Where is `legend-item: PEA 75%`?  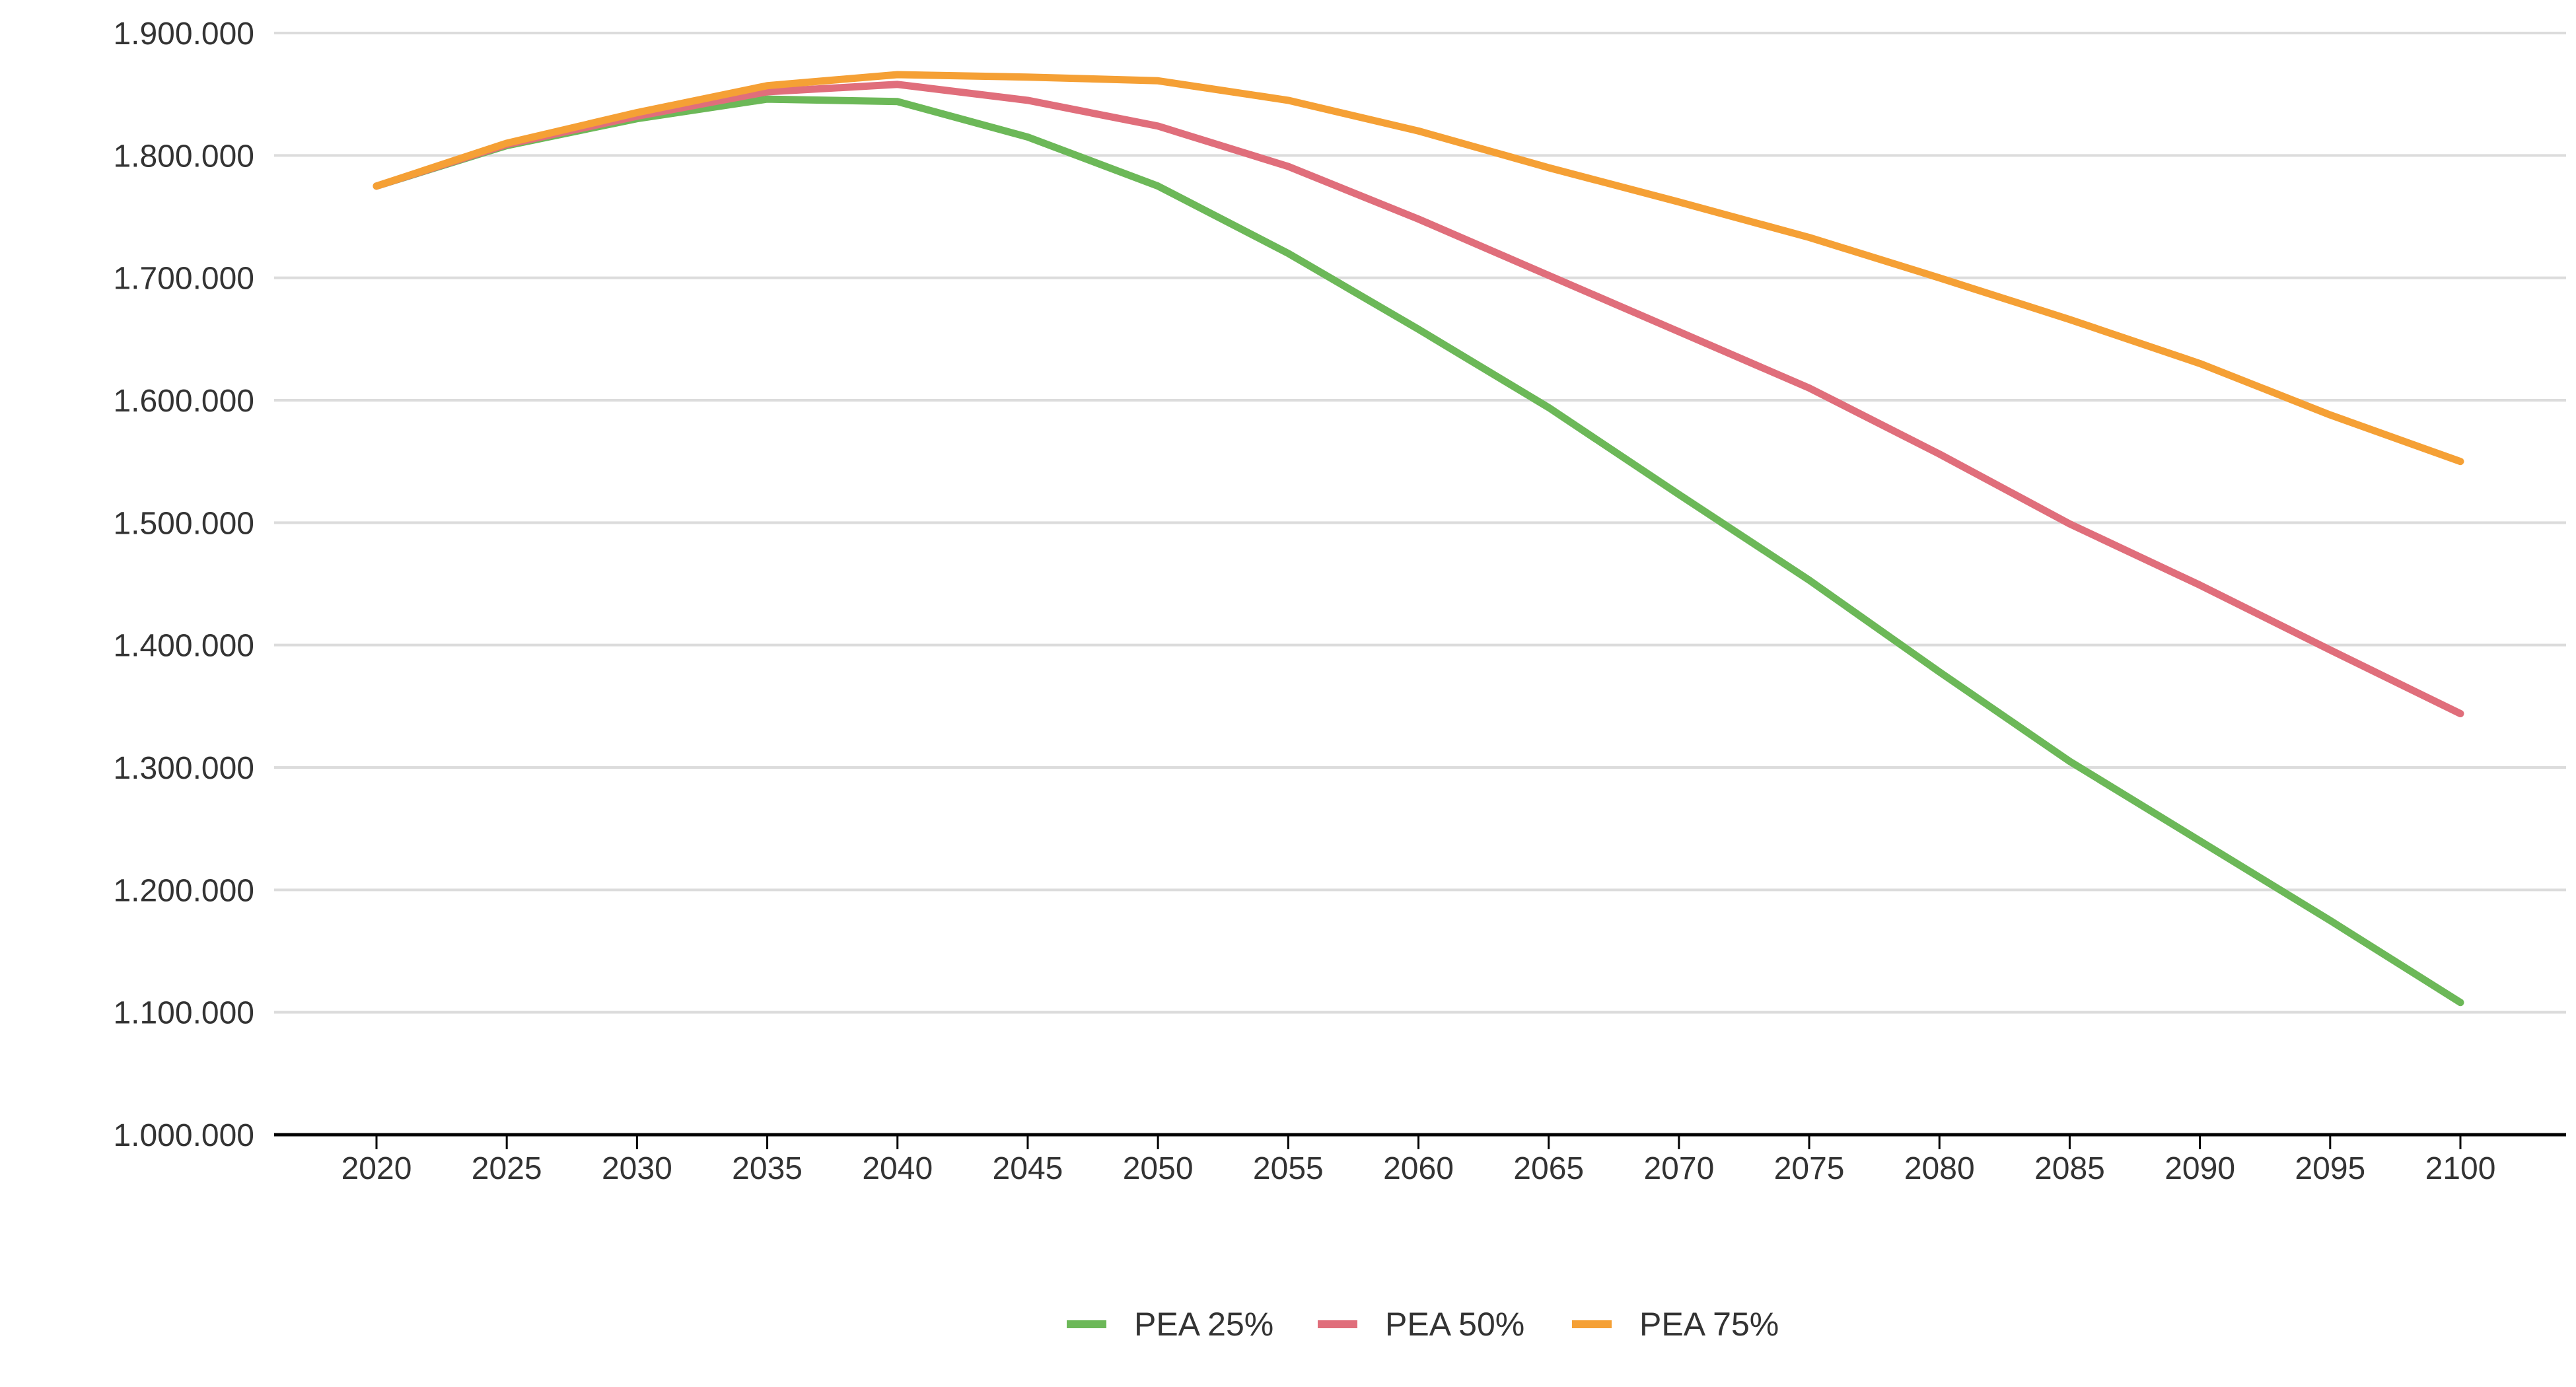
legend-item: PEA 75% is located at coordinates (1675, 1324).